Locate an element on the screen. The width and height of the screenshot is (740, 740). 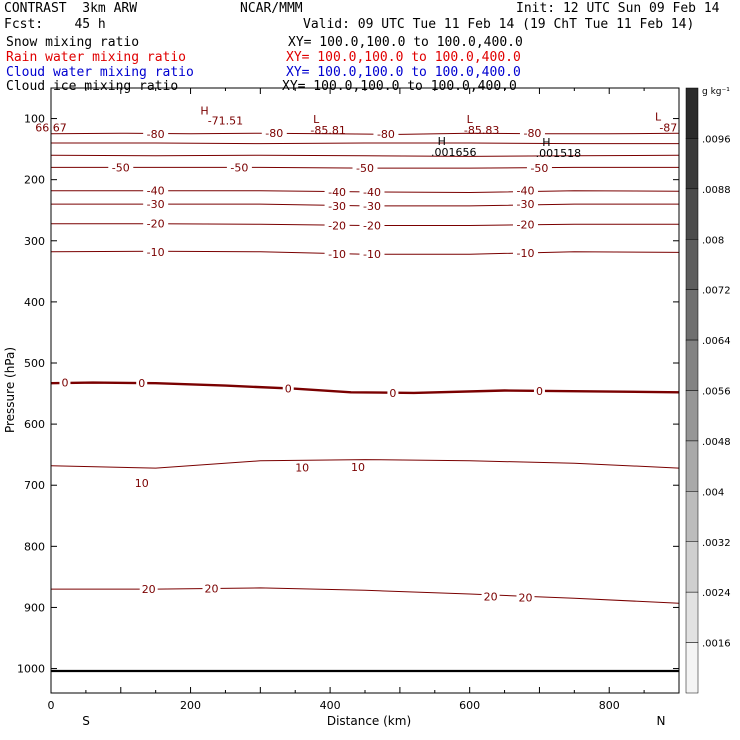
field-name-cloud-ice: Cloud ice mixing ratio is located at coordinates (92, 86).